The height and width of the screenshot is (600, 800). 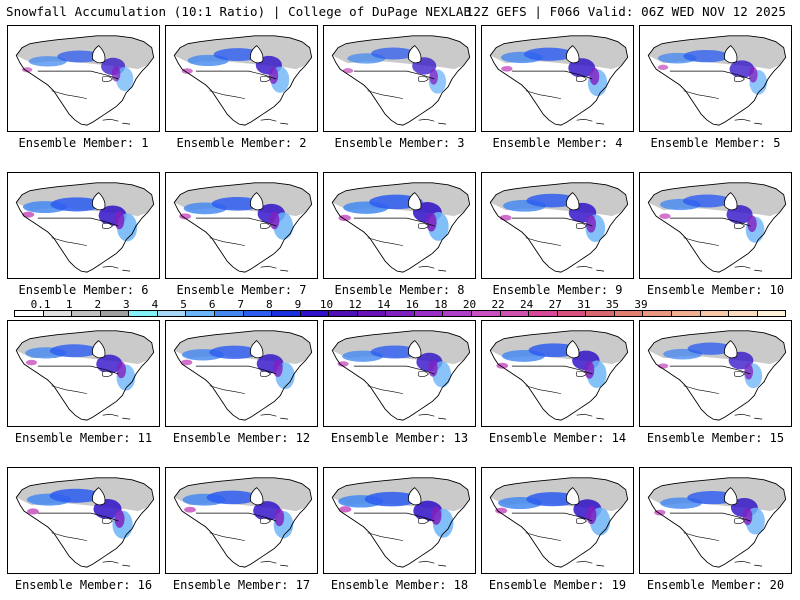 I want to click on ensemble-member-label: Ensemble Member: 10, so click(x=715, y=290).